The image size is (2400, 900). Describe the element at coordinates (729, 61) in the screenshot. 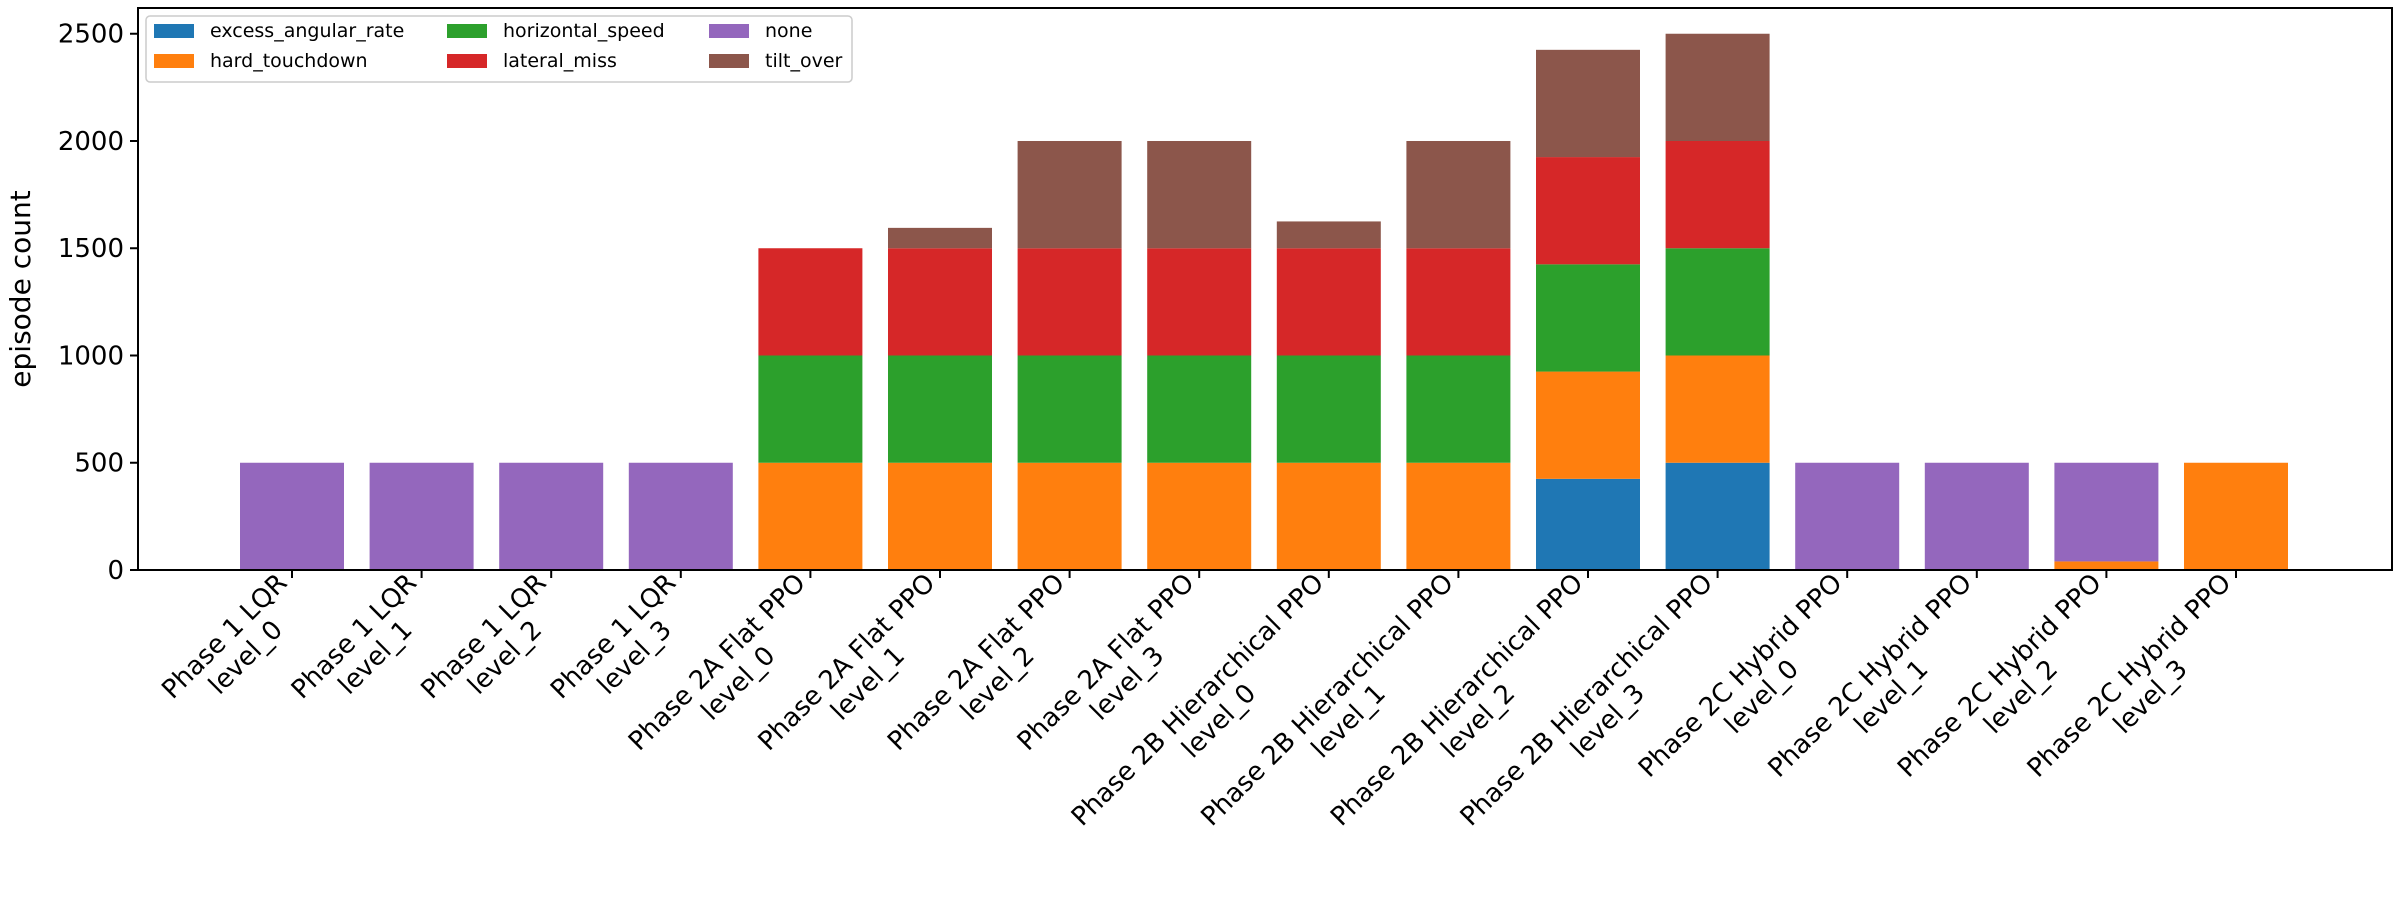

I see `legend-swatch-tilt_over` at that location.